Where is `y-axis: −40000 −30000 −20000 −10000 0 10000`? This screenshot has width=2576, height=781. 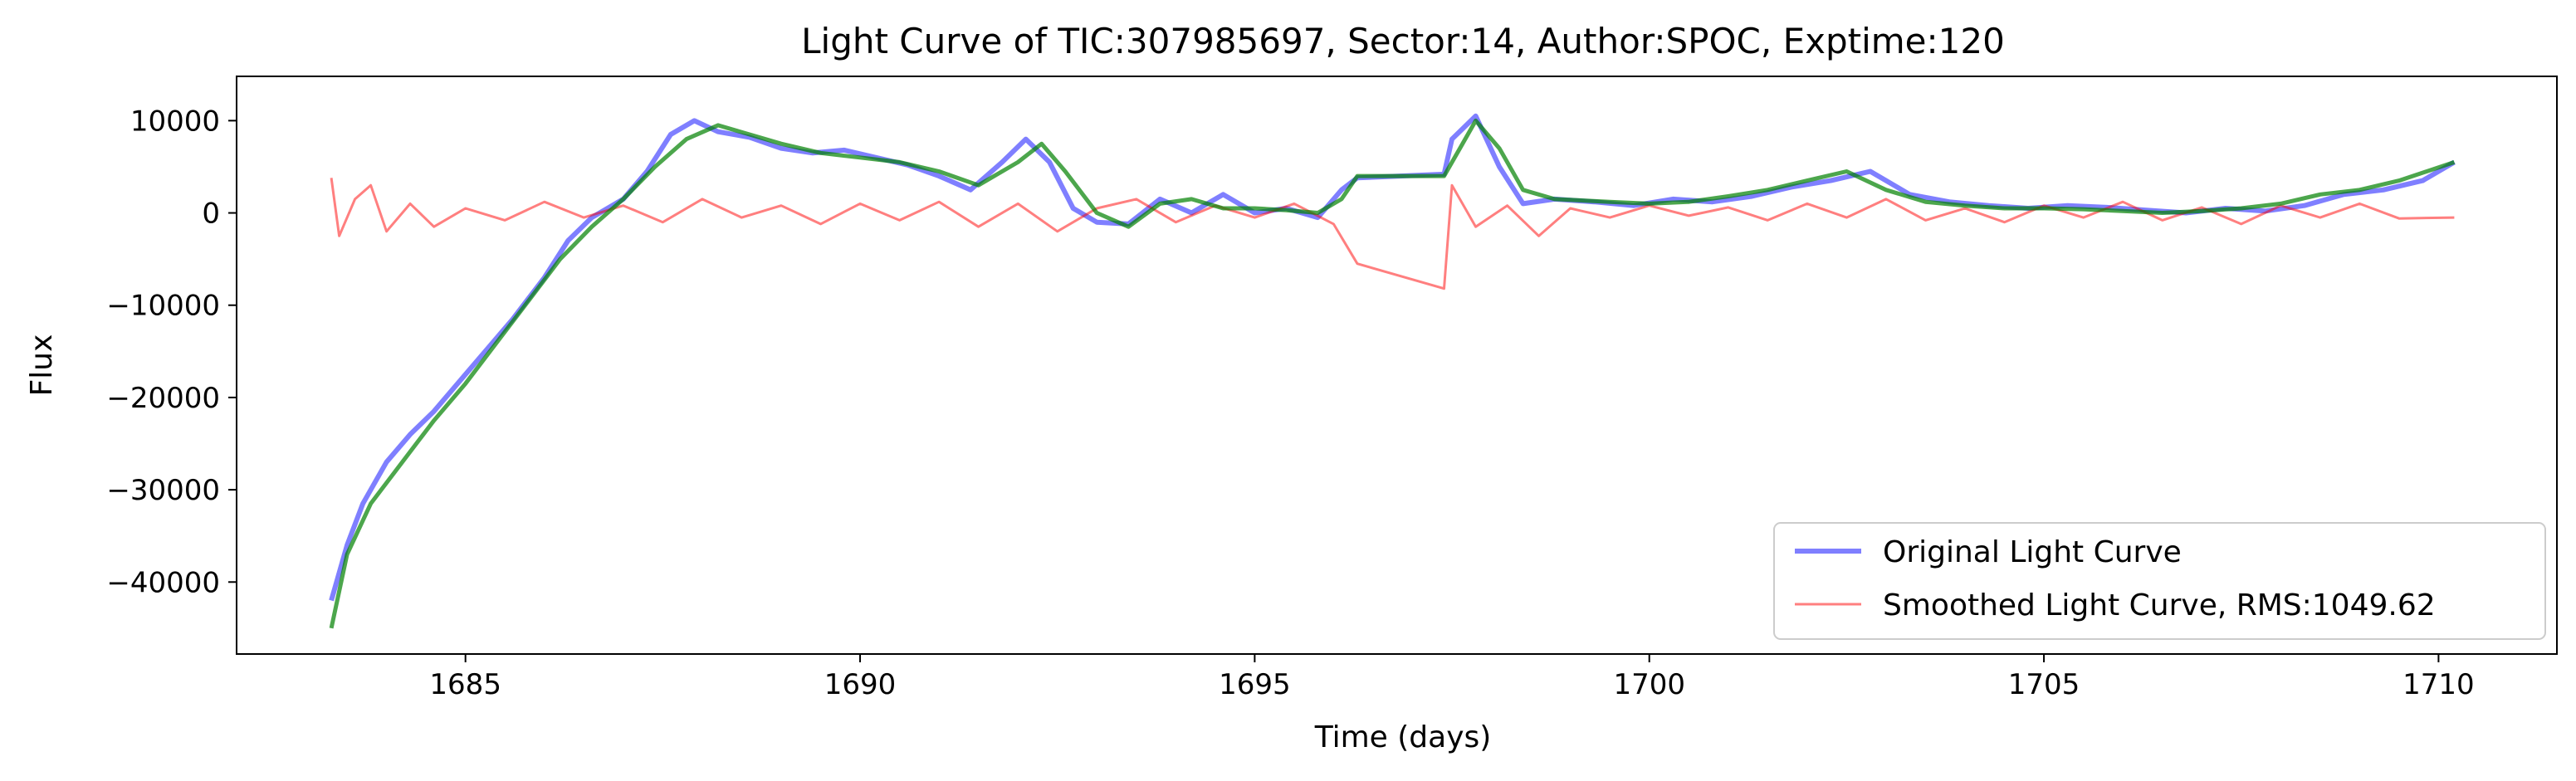
y-axis: −40000 −30000 −20000 −10000 0 10000 is located at coordinates (171, 352).